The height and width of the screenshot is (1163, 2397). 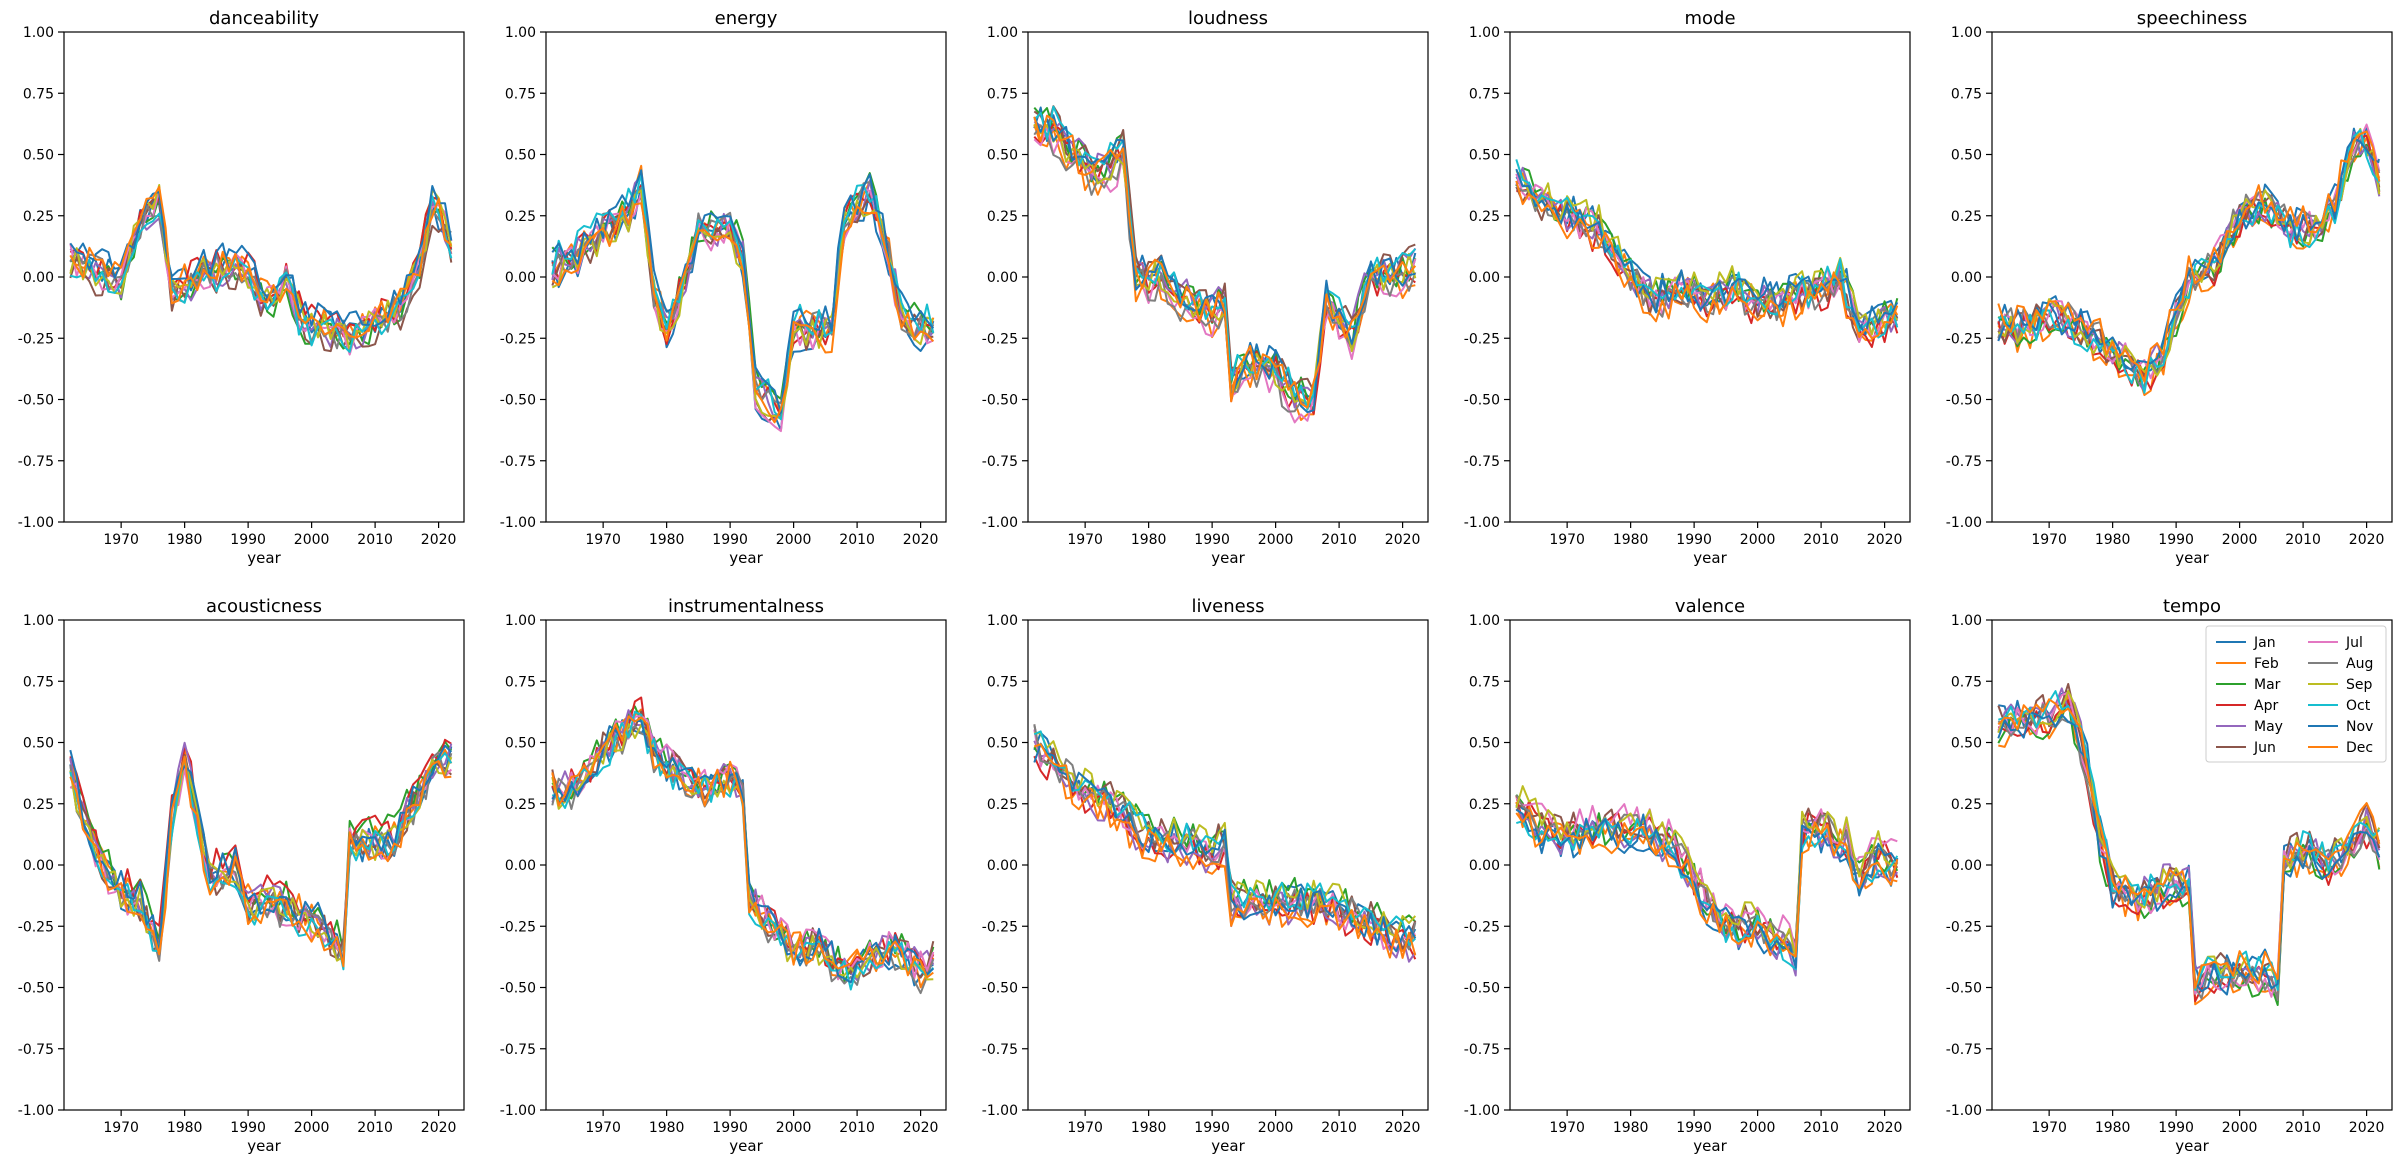 What do you see at coordinates (2192, 606) in the screenshot?
I see `subplot-title: tempo` at bounding box center [2192, 606].